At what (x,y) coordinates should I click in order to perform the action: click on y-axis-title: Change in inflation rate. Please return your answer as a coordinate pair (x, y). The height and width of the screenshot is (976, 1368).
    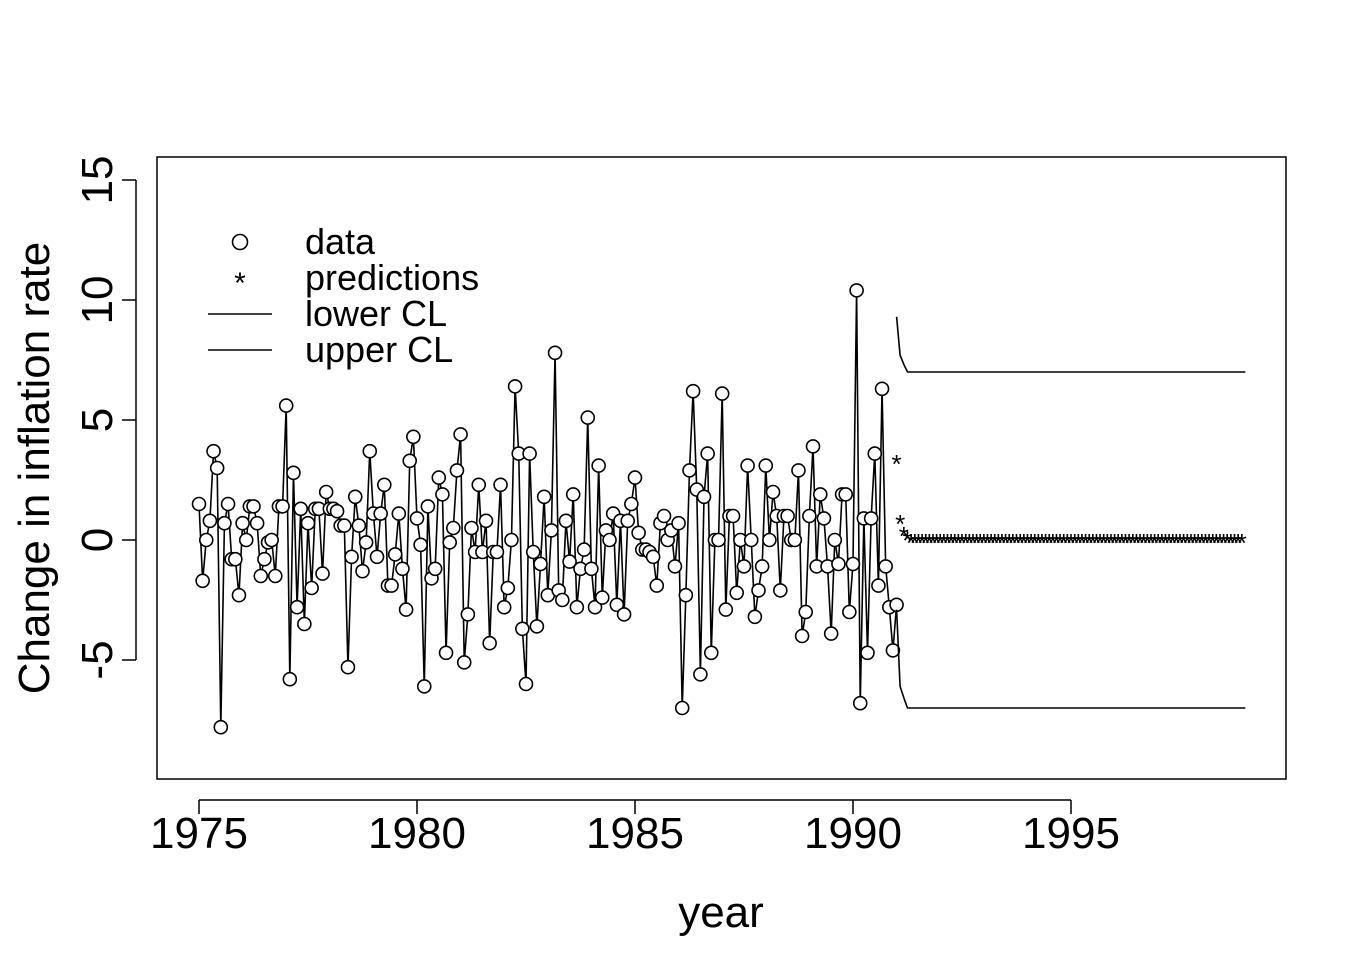
    Looking at the image, I should click on (34, 468).